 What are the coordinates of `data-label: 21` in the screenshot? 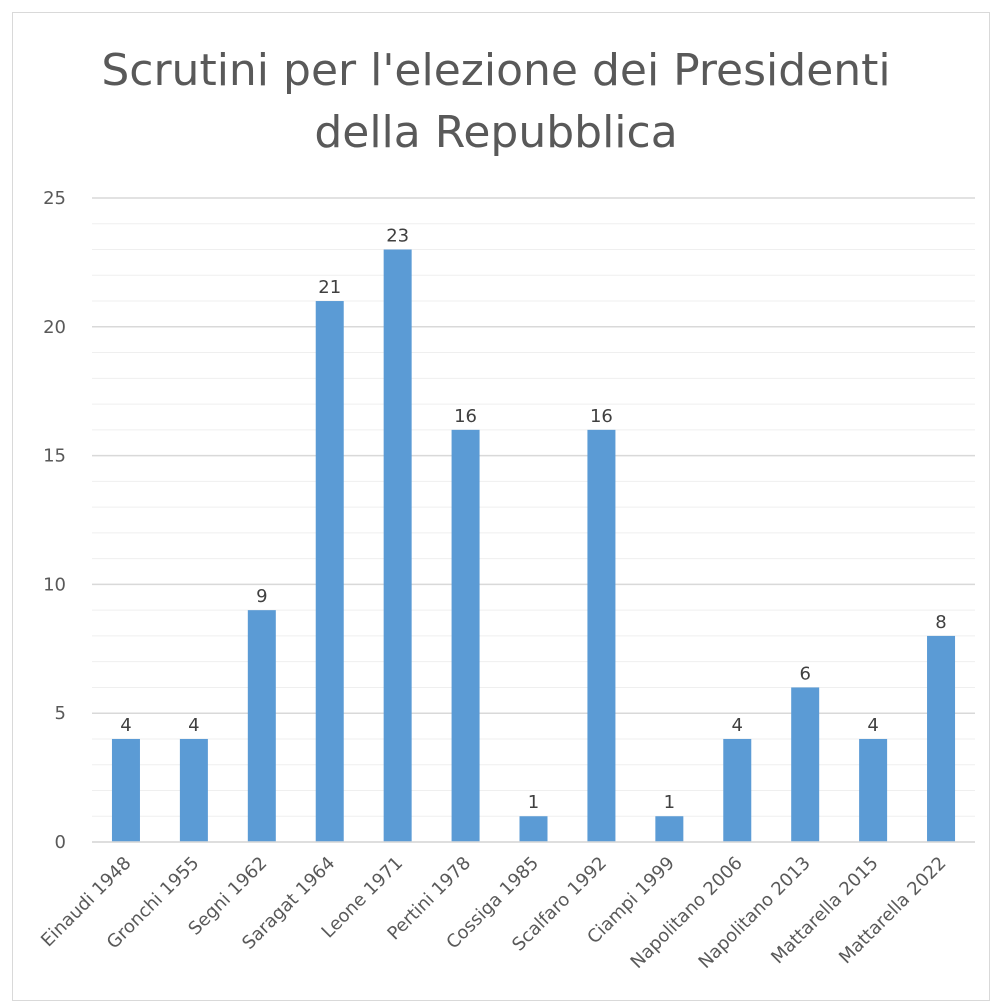 It's located at (329, 287).